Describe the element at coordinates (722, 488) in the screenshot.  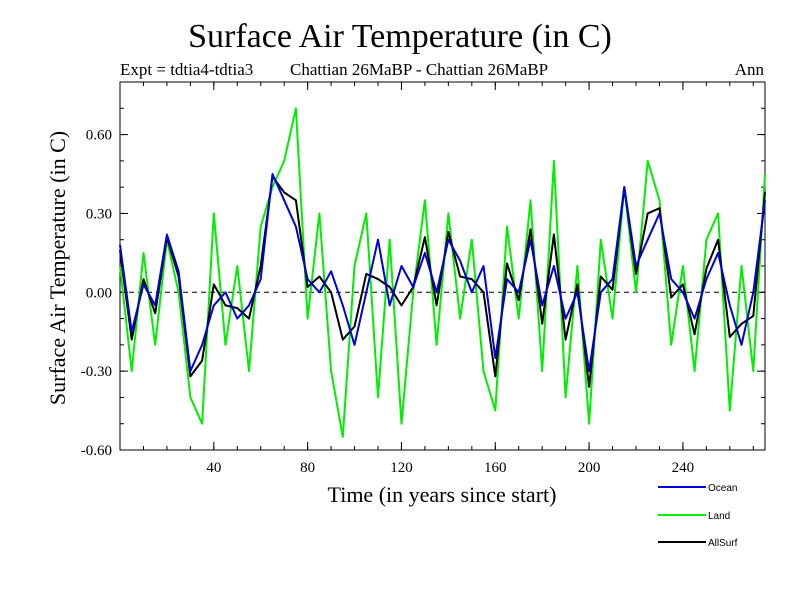
I see `legend-label-ocean: Ocean` at that location.